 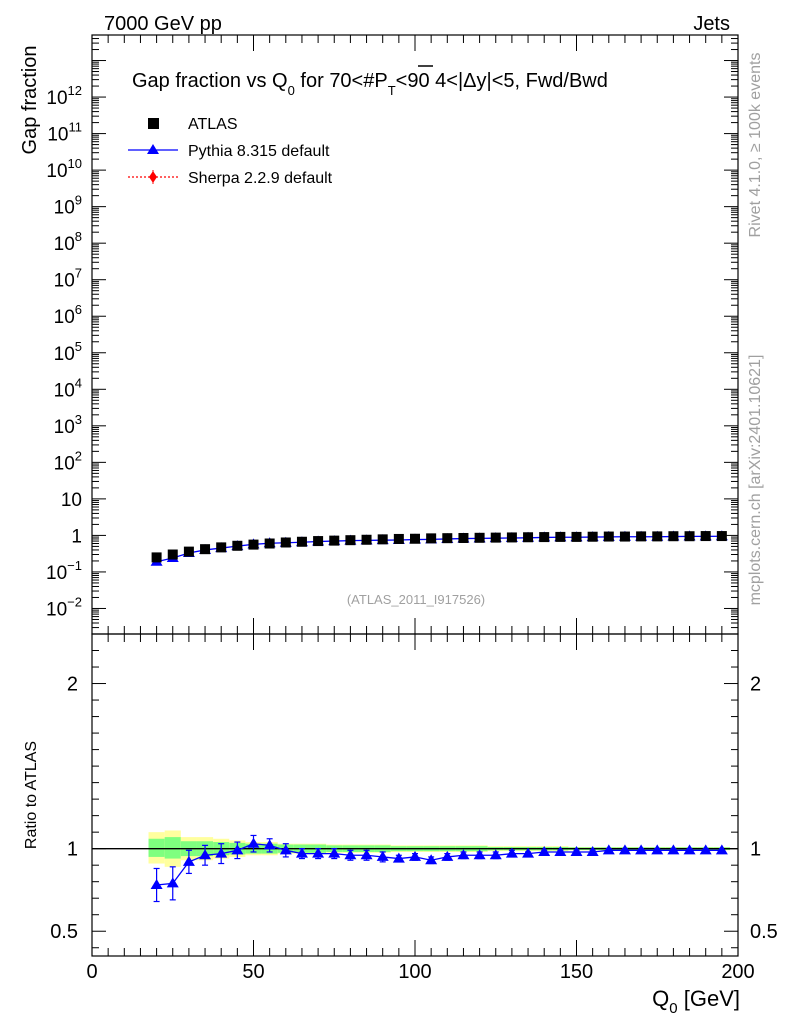 What do you see at coordinates (755, 685) in the screenshot?
I see `ratio-y-tick-label-right: 2` at bounding box center [755, 685].